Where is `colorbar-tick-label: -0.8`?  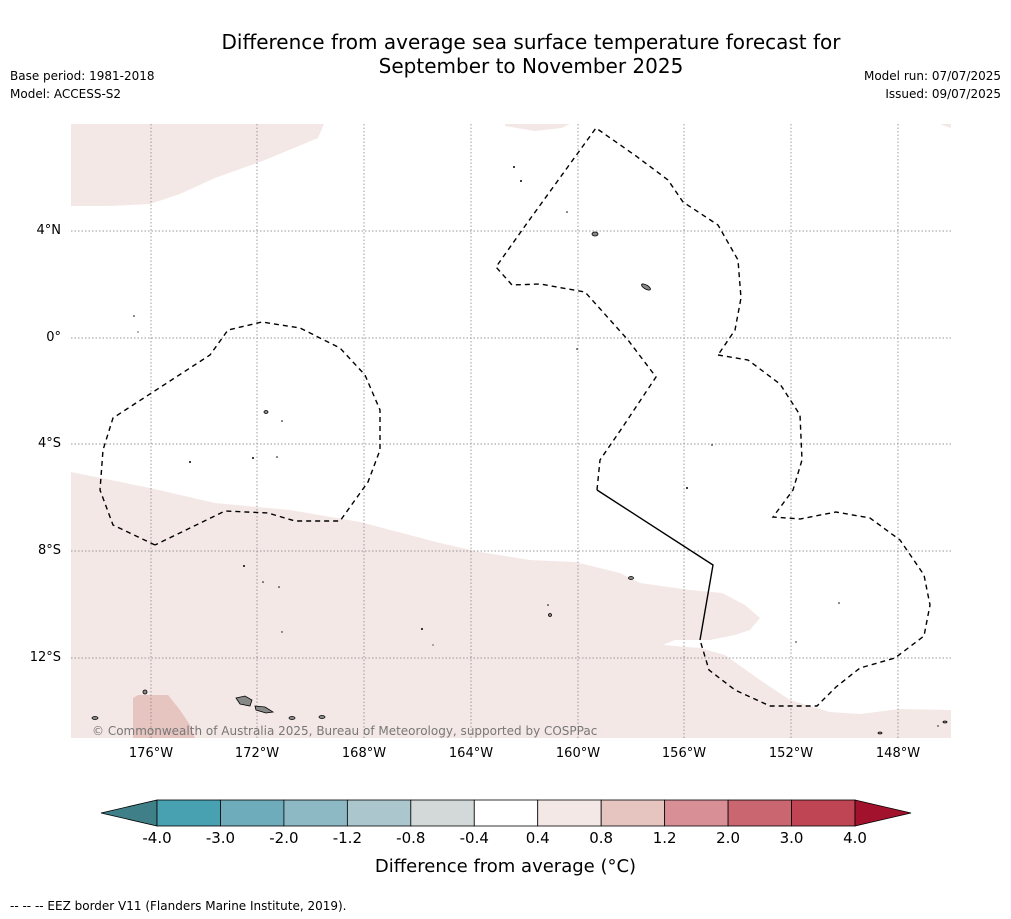 colorbar-tick-label: -0.8 is located at coordinates (411, 838).